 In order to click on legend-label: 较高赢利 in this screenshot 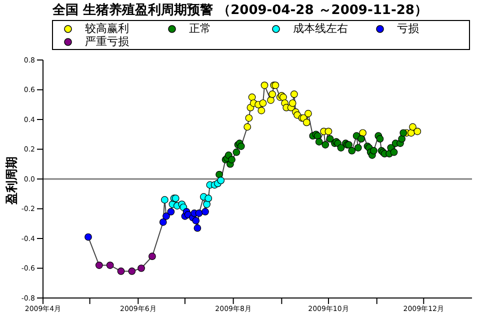, I will do `click(107, 28)`.